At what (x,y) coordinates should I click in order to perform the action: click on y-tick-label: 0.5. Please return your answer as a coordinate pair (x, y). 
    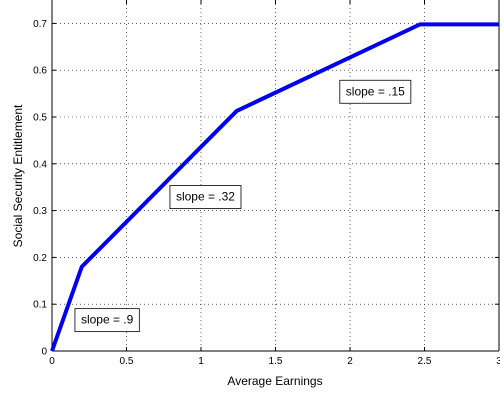
    Looking at the image, I should click on (40, 118).